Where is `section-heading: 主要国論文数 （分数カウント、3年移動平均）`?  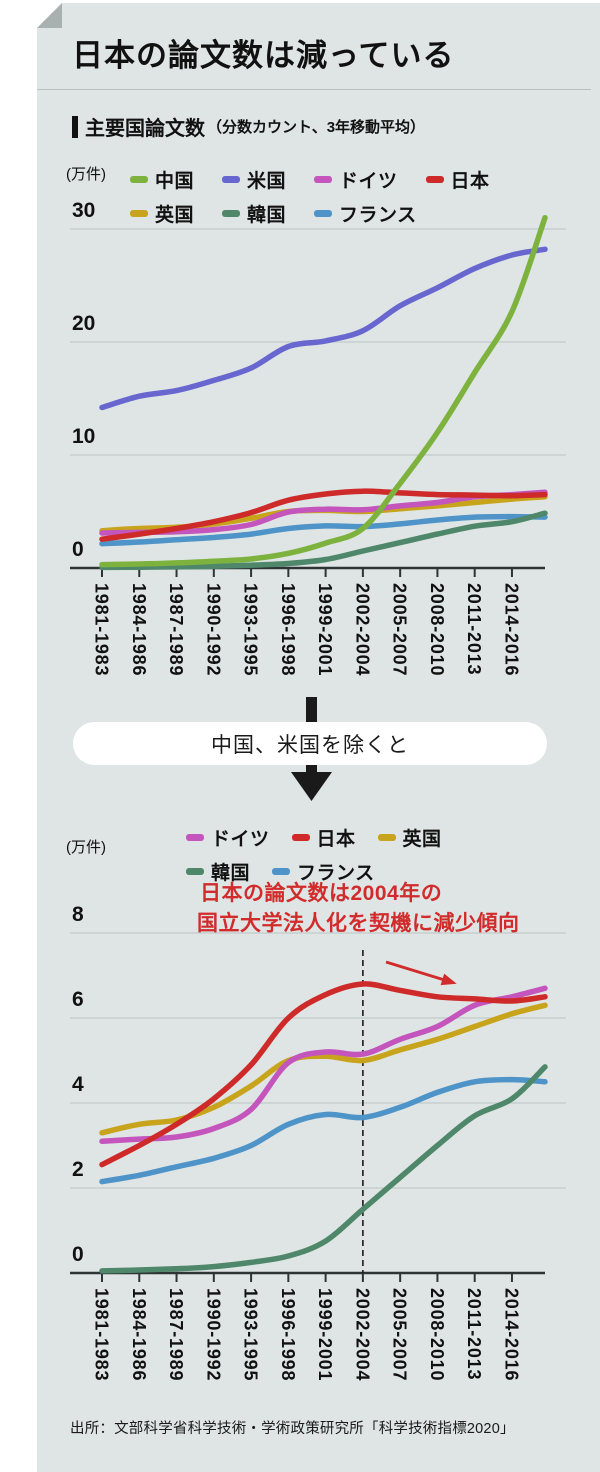
section-heading: 主要国論文数 （分数カウント、3年移動平均） is located at coordinates (248, 126).